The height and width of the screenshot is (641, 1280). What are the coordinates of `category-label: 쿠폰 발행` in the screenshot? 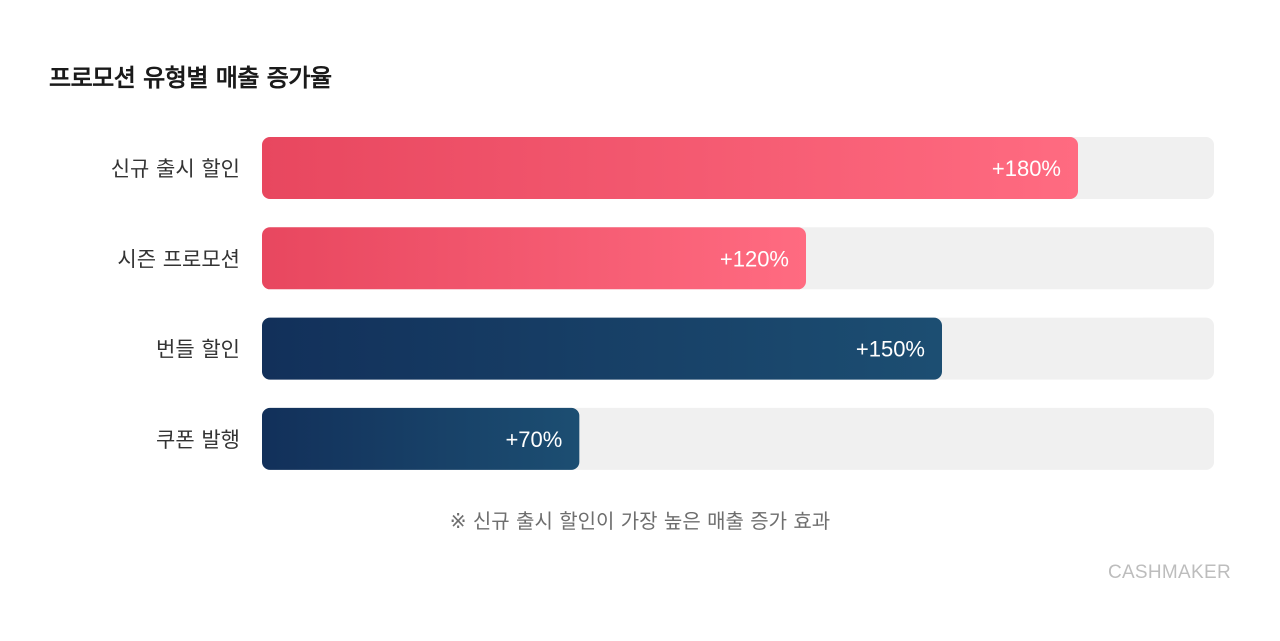 It's located at (198, 440).